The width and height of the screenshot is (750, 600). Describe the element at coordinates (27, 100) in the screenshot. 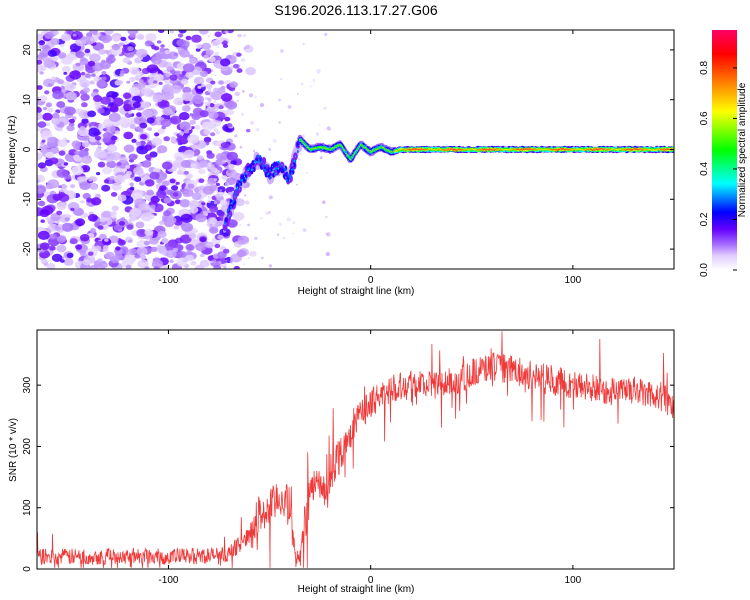

I see `y-tick-label: 10` at that location.